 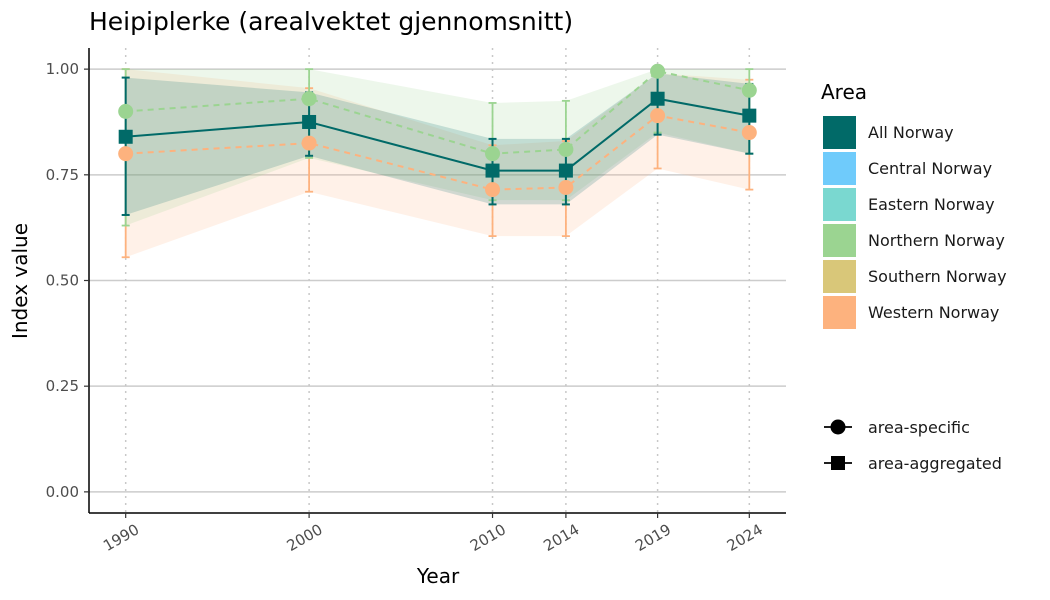 I want to click on chart-title: Heipiplerke (arealvektet gjennomsnitt), so click(x=331, y=21).